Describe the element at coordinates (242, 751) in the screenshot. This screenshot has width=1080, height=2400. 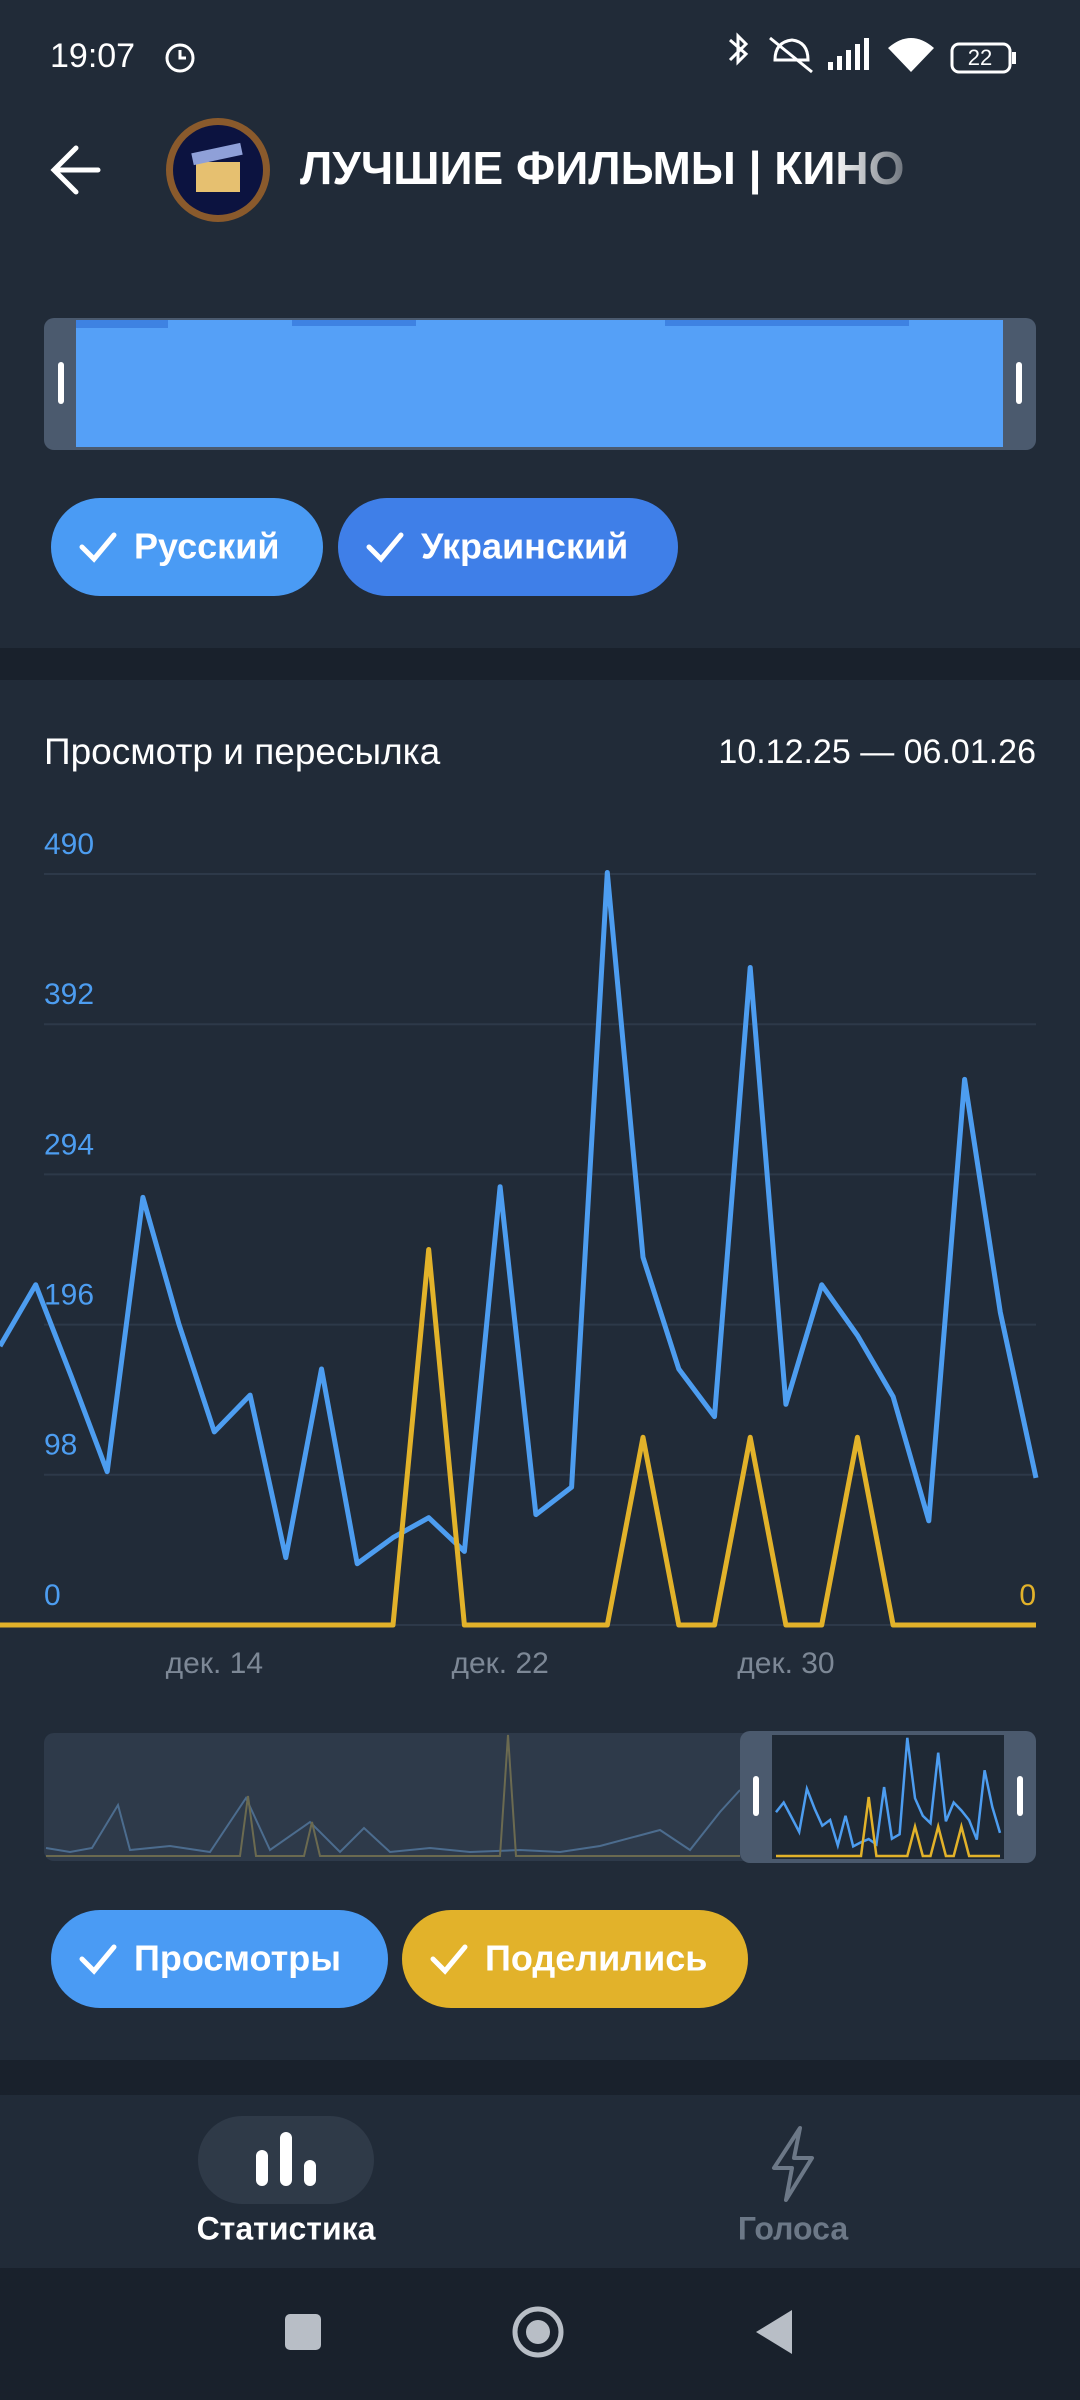
I see `chart-title: Просмотр и пересылка` at that location.